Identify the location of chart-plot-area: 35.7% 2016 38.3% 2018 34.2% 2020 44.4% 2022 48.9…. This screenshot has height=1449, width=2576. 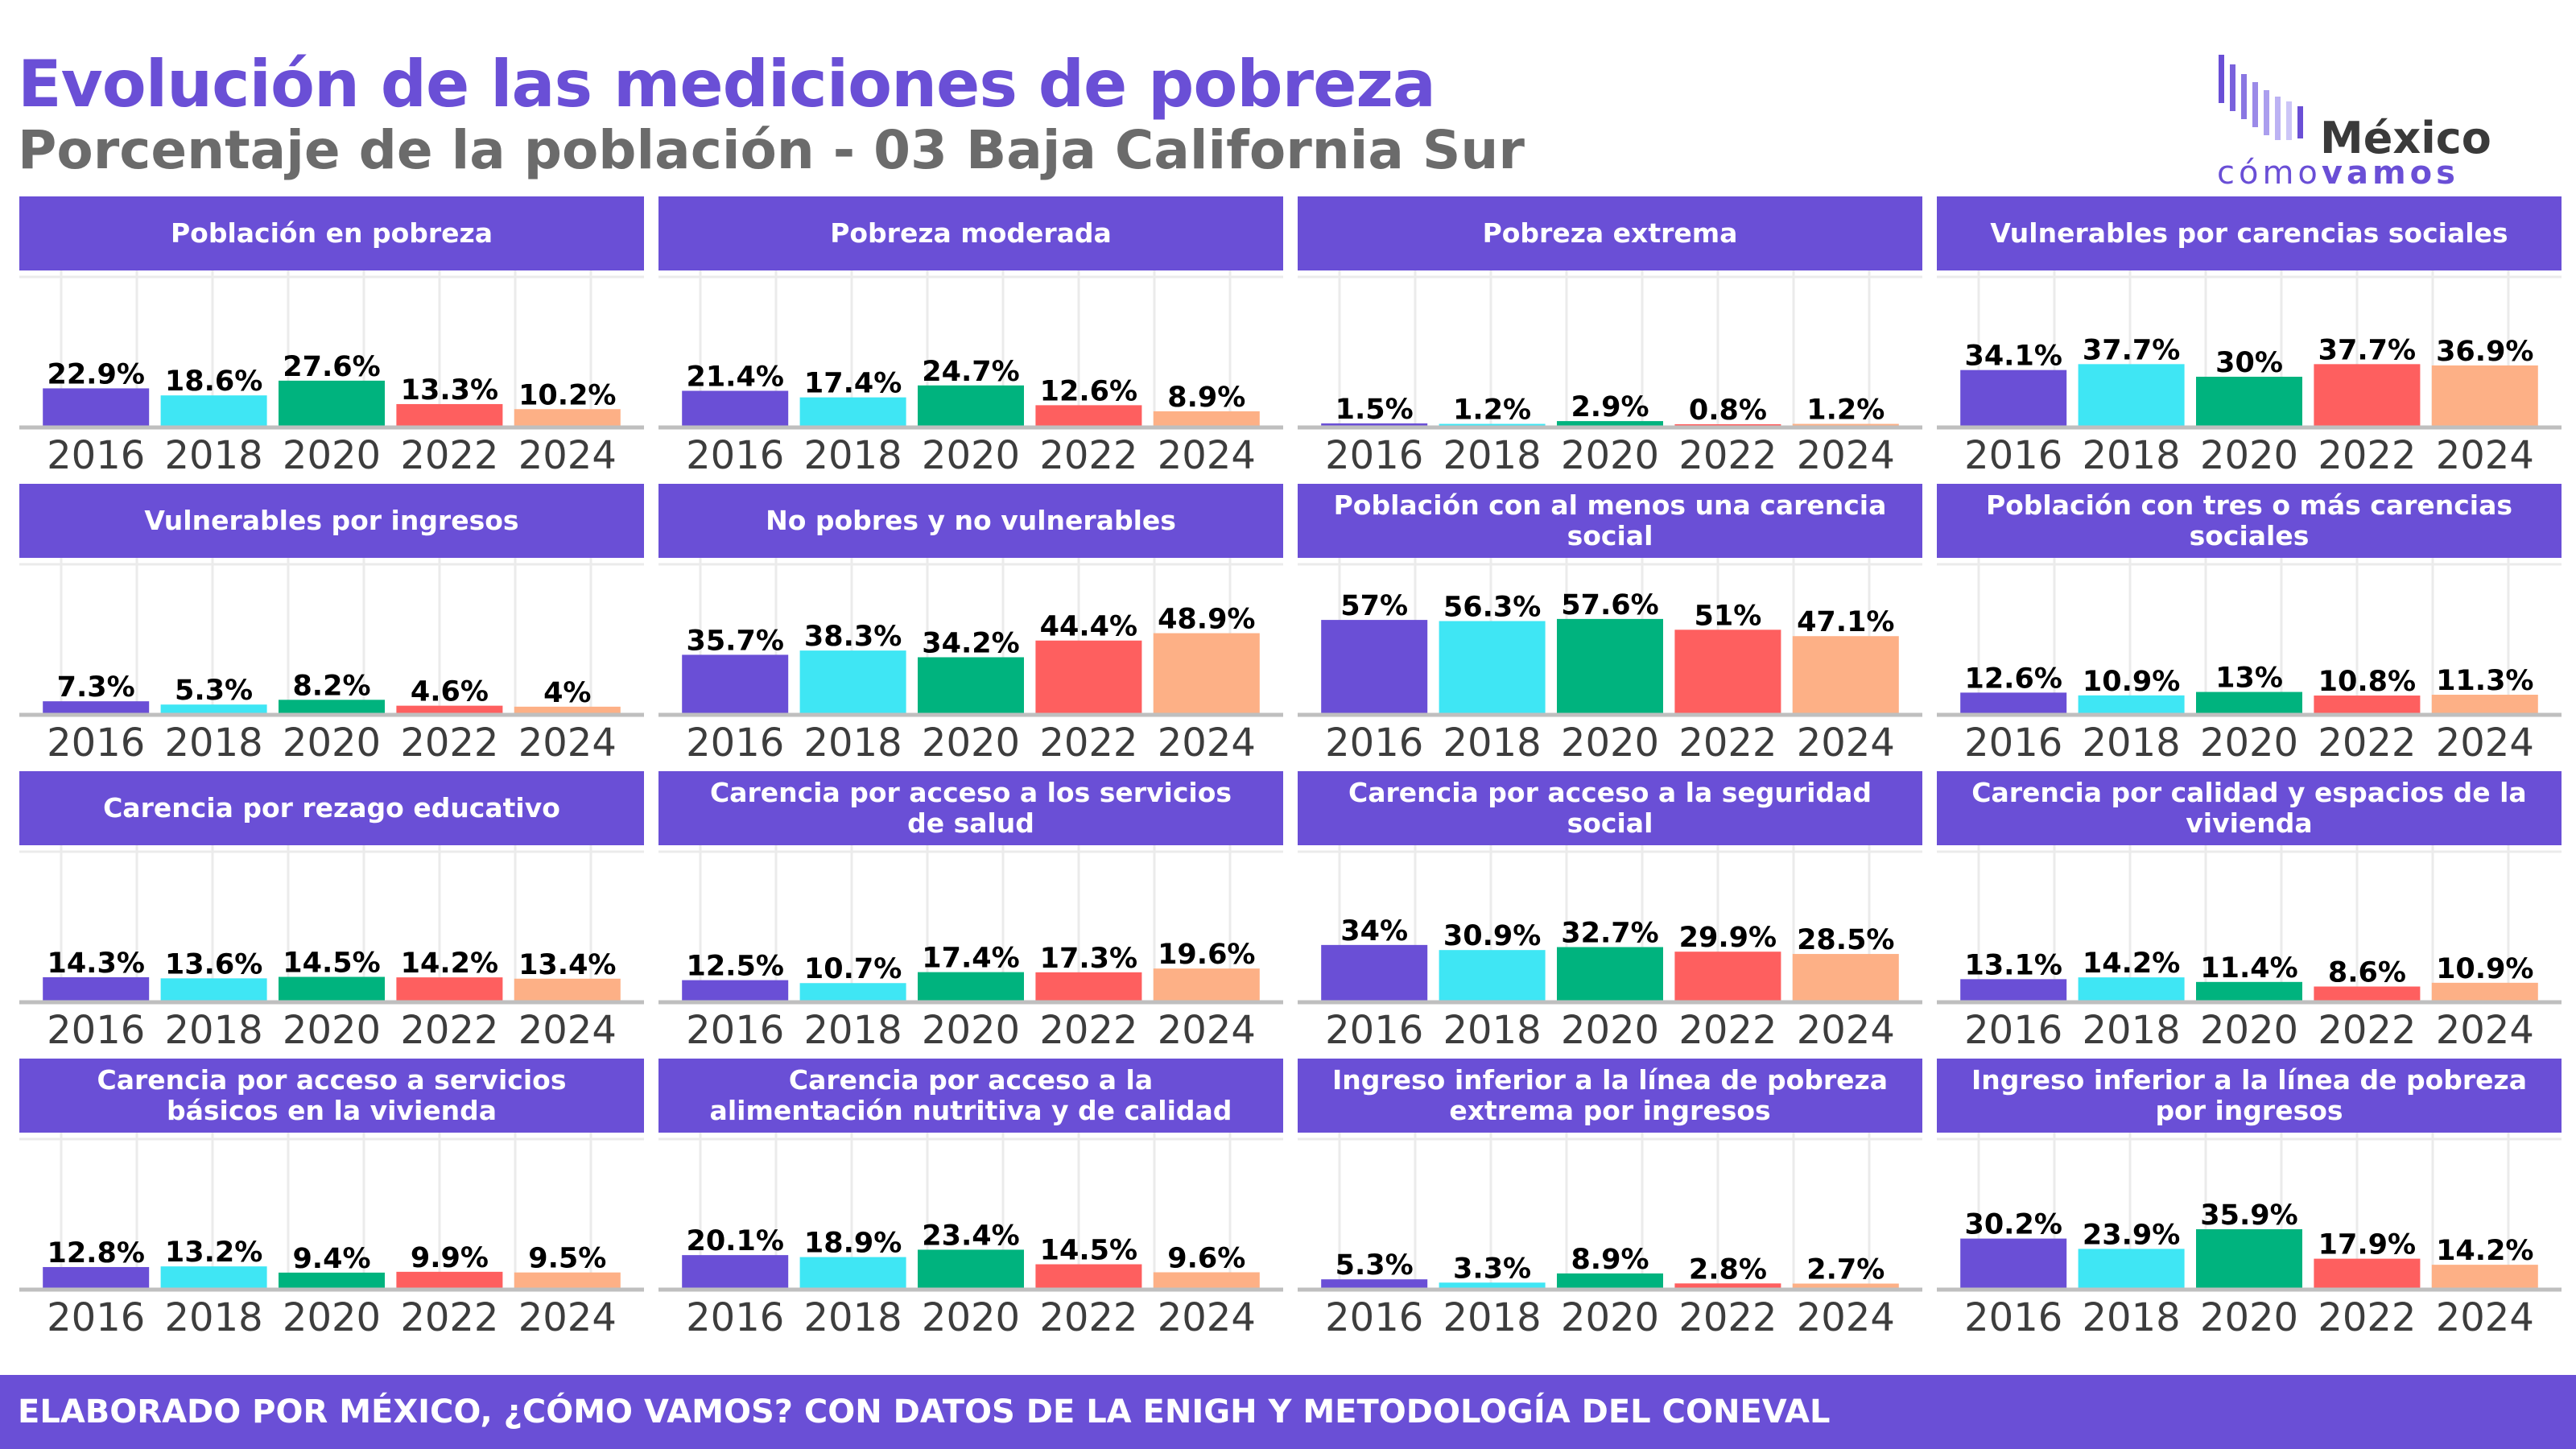
(970, 659).